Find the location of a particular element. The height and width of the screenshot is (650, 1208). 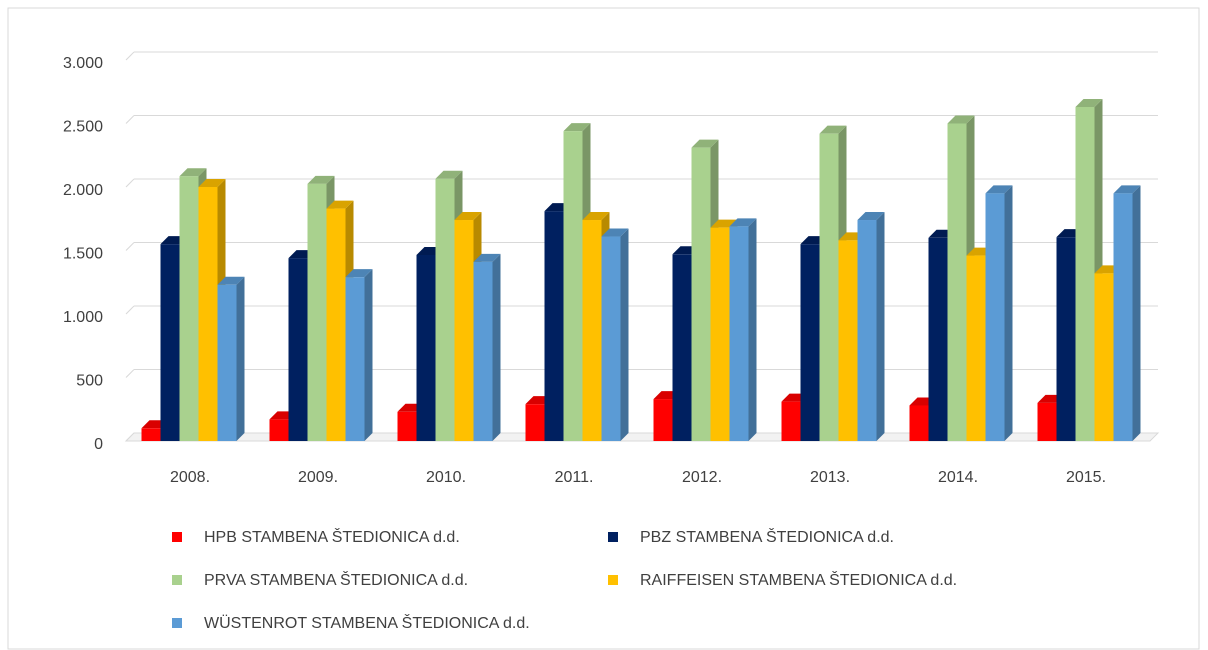

legend-label: RAIFFEISEN STAMBENA ŠTEDIONICA d.d. is located at coordinates (798, 579).